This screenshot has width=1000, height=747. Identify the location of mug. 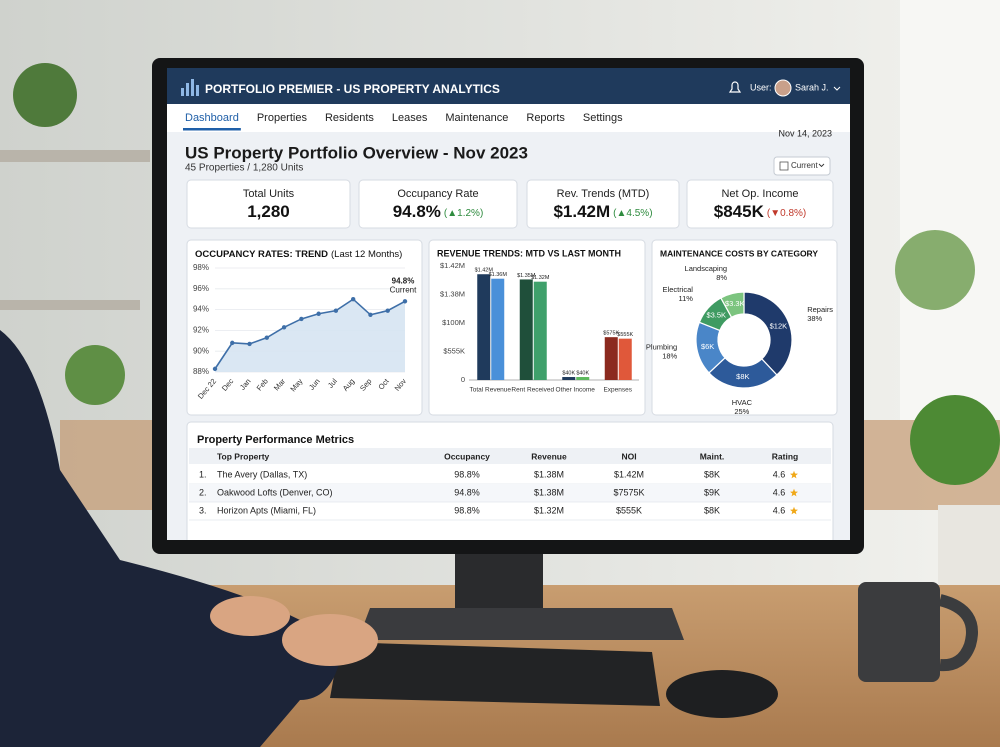
(899, 632).